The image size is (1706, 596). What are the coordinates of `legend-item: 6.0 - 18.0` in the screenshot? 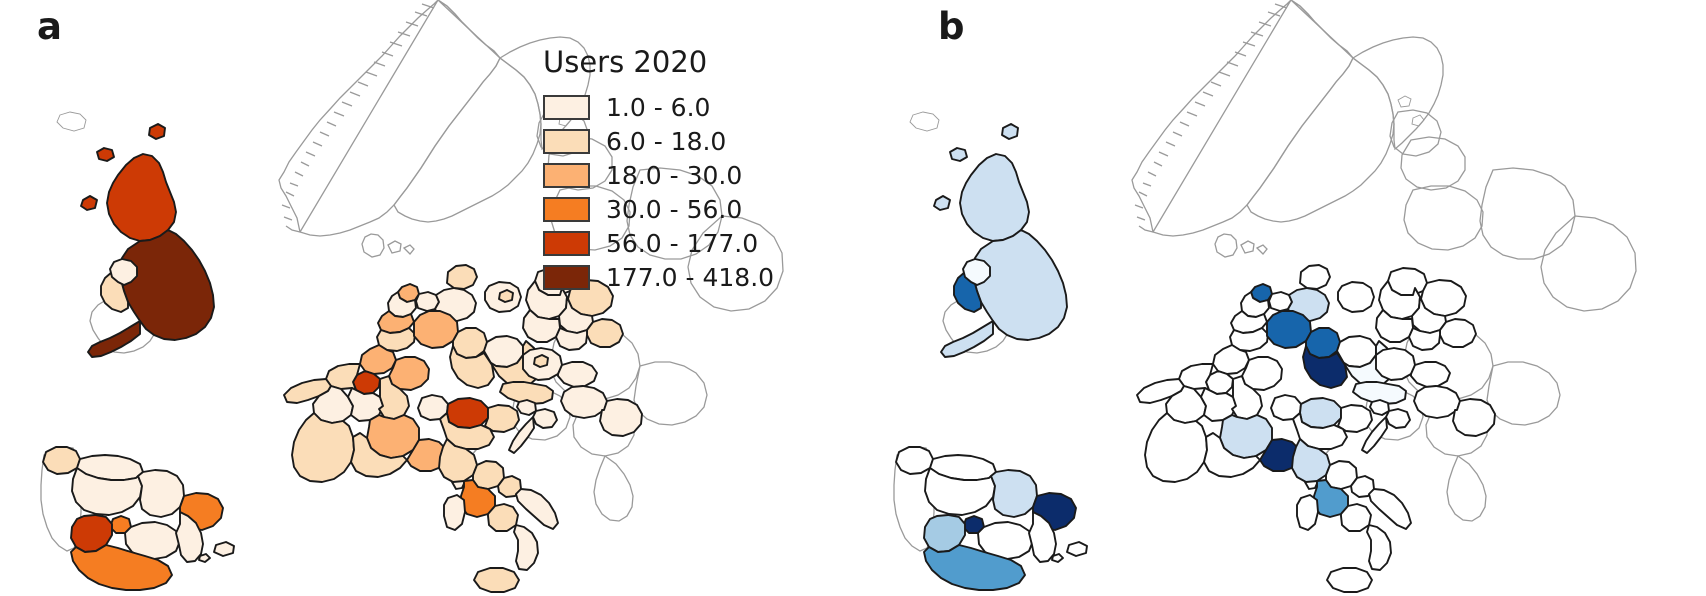 It's located at (658, 141).